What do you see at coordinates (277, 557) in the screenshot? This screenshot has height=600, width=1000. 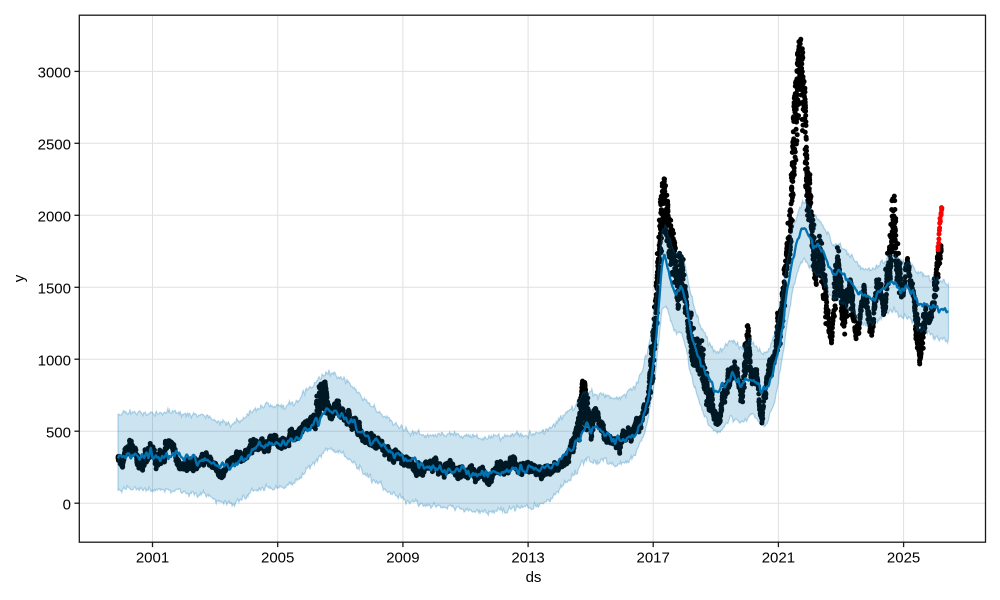 I see `svg-text: 2005` at bounding box center [277, 557].